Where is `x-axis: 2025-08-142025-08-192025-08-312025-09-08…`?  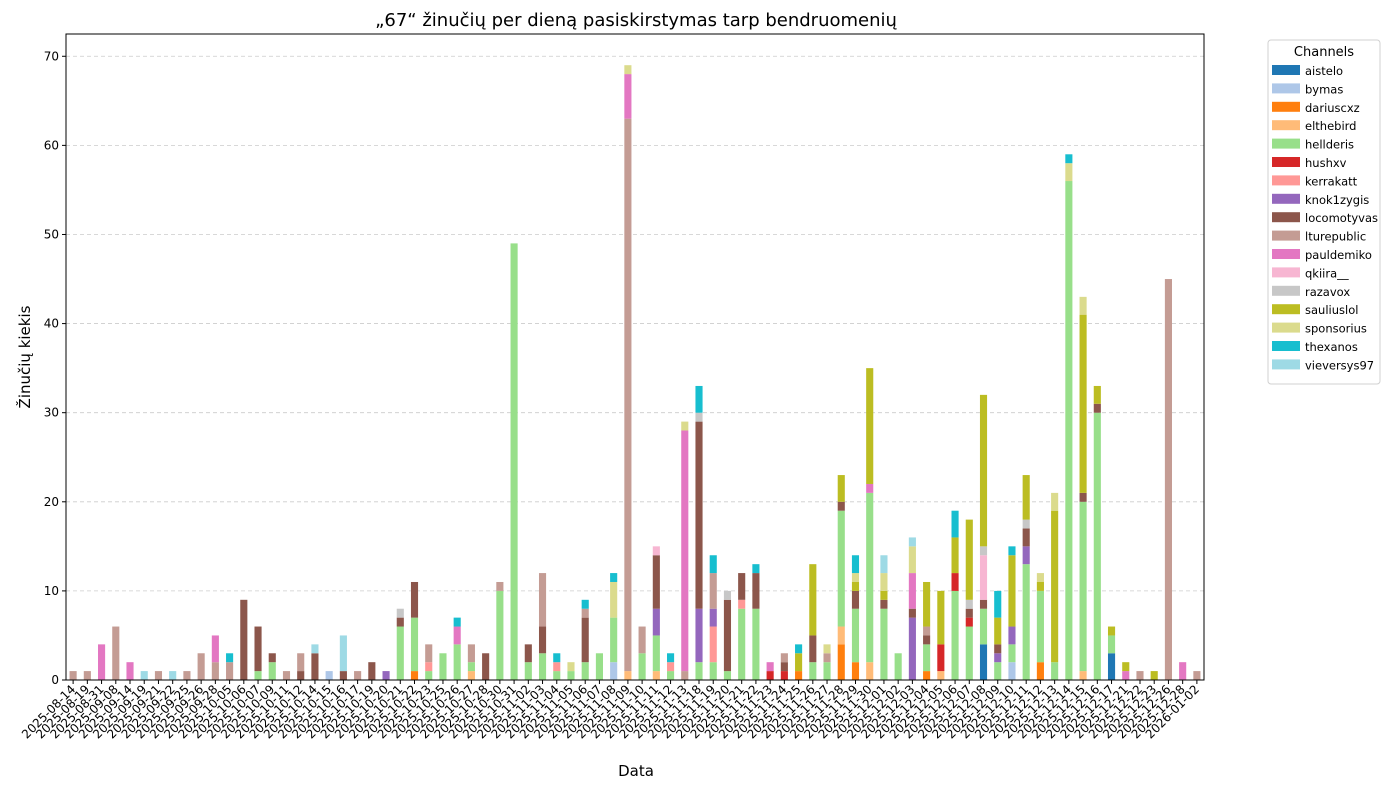
x-axis: 2025-08-142025-08-192025-08-312025-09-08… is located at coordinates (610, 710).